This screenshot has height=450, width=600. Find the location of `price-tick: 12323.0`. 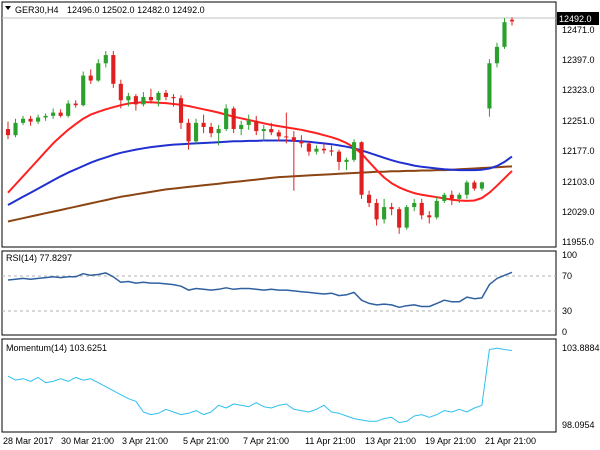

price-tick: 12323.0 is located at coordinates (578, 90).